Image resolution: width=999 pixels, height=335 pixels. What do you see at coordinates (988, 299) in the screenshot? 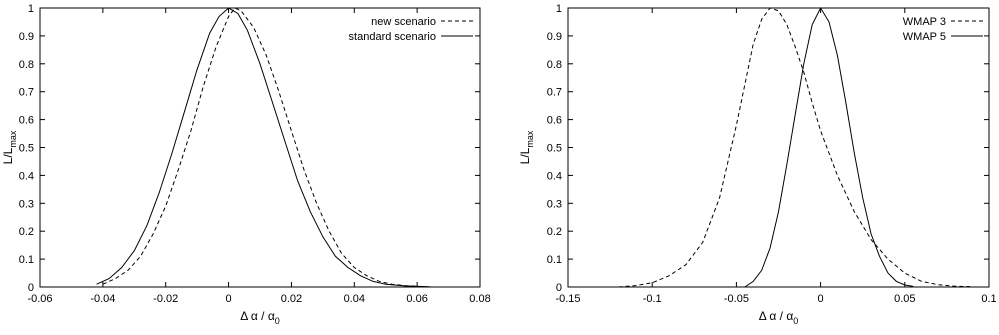
I see `x-tick-label: 0.1` at bounding box center [988, 299].